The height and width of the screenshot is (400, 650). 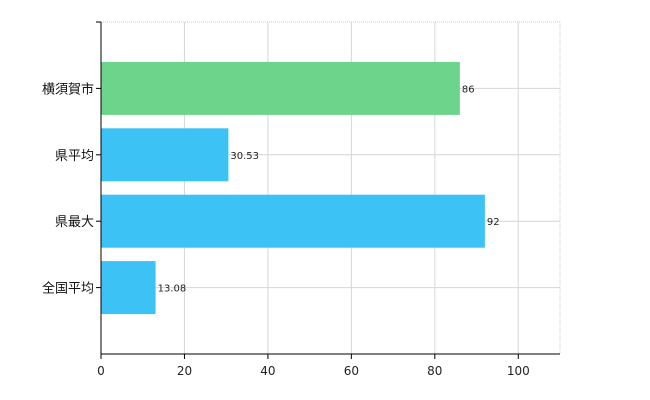 What do you see at coordinates (351, 371) in the screenshot?
I see `x-tick-label: 60` at bounding box center [351, 371].